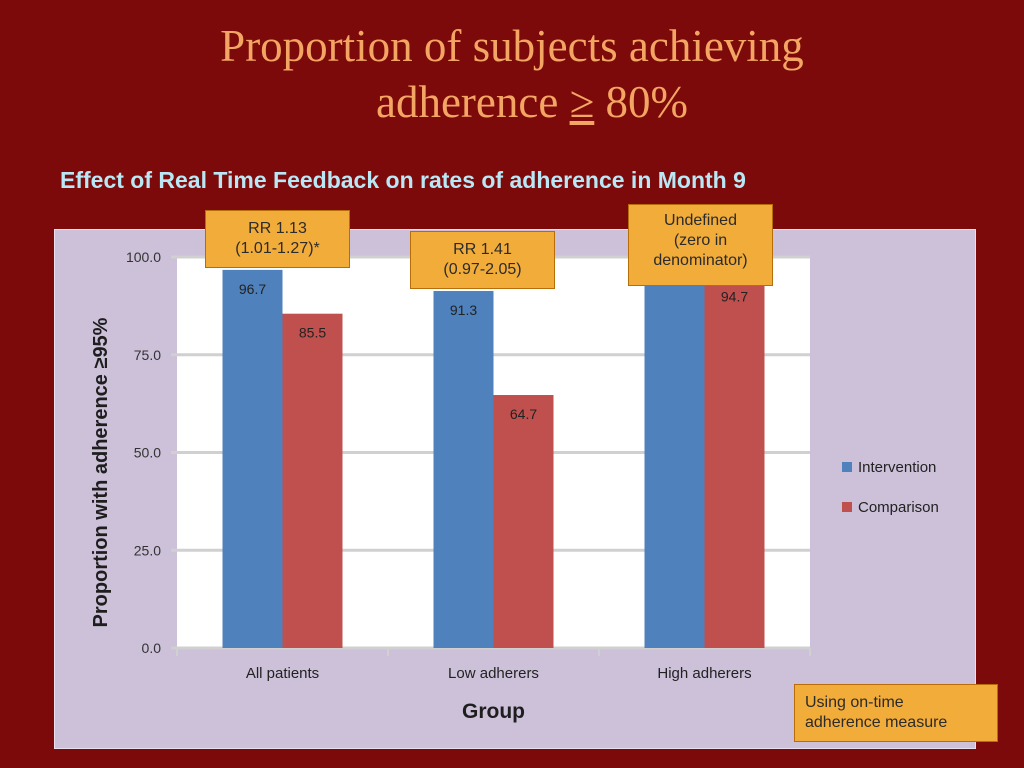 Image resolution: width=1024 pixels, height=768 pixels. What do you see at coordinates (582, 102) in the screenshot?
I see `slide-title-geq: ≥` at bounding box center [582, 102].